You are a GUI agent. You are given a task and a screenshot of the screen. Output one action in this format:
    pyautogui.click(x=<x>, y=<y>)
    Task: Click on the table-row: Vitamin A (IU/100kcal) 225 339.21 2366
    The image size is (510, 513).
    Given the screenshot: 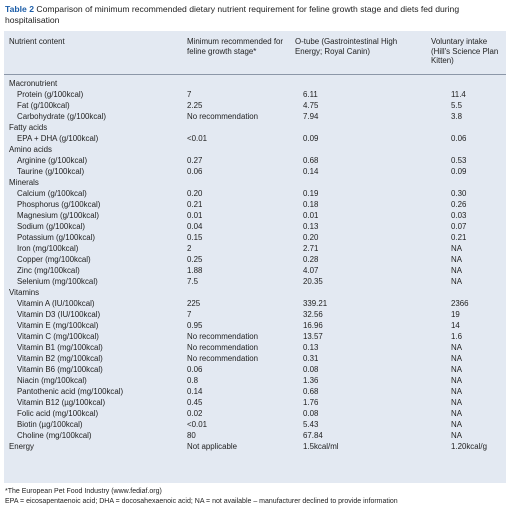 What is the action you would take?
    pyautogui.click(x=255, y=303)
    